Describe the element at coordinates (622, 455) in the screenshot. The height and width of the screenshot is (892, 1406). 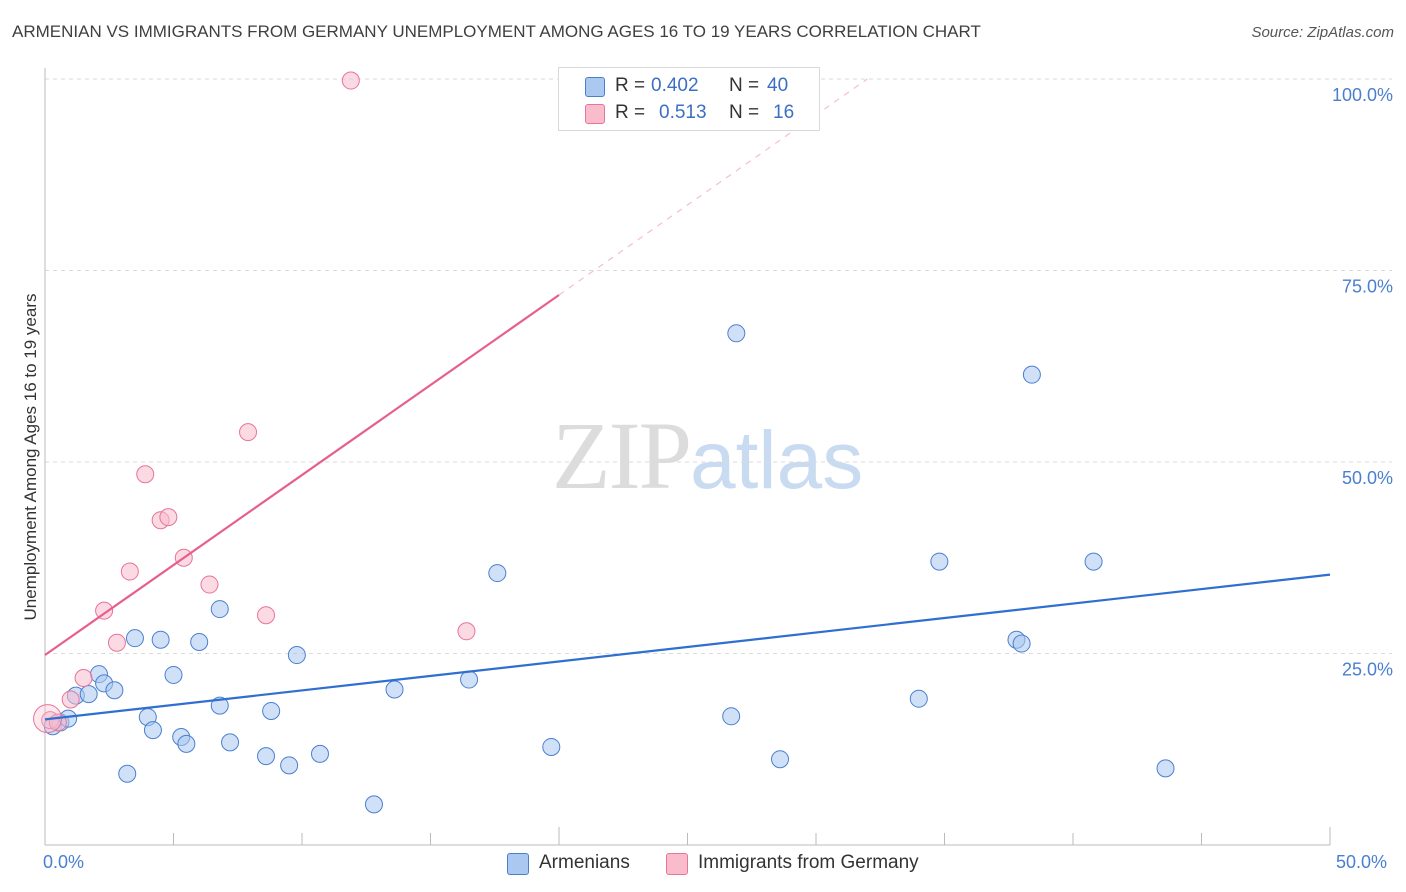
I see `watermark-zip: ZIP` at that location.